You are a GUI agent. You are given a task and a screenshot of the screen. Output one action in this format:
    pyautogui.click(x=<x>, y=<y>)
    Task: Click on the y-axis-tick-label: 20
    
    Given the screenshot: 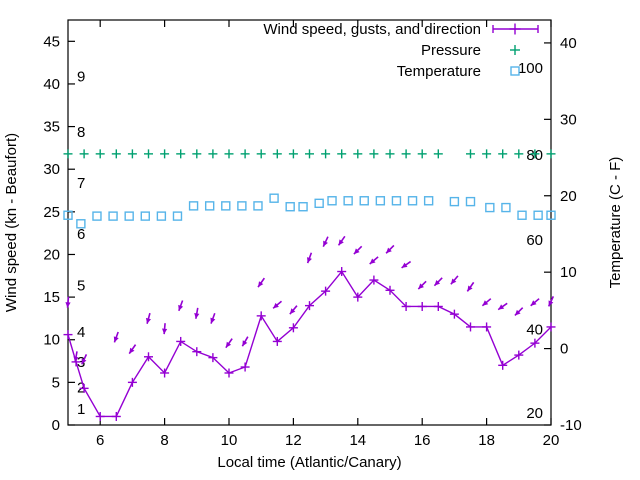 What is the action you would take?
    pyautogui.click(x=51, y=254)
    